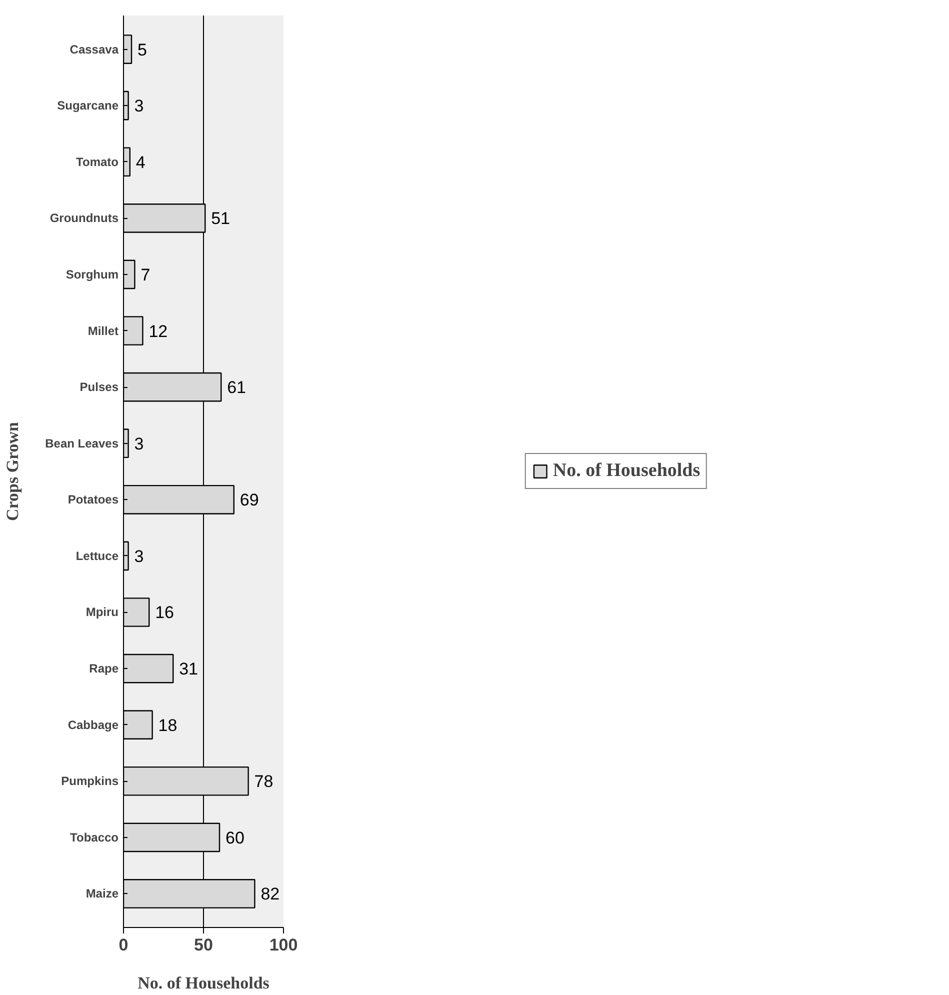 This screenshot has height=995, width=949. I want to click on data-label: 51, so click(220, 218).